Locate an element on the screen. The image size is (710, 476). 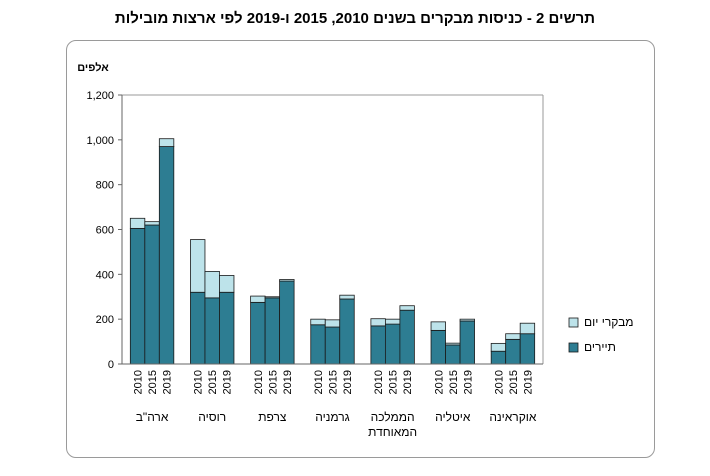
y-tick-label: 800 is located at coordinates (105, 186).